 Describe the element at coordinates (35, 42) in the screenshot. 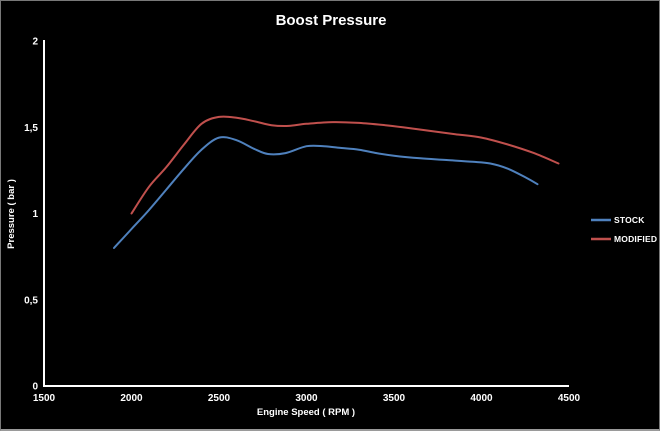

I see `y-tick-label: 2` at that location.